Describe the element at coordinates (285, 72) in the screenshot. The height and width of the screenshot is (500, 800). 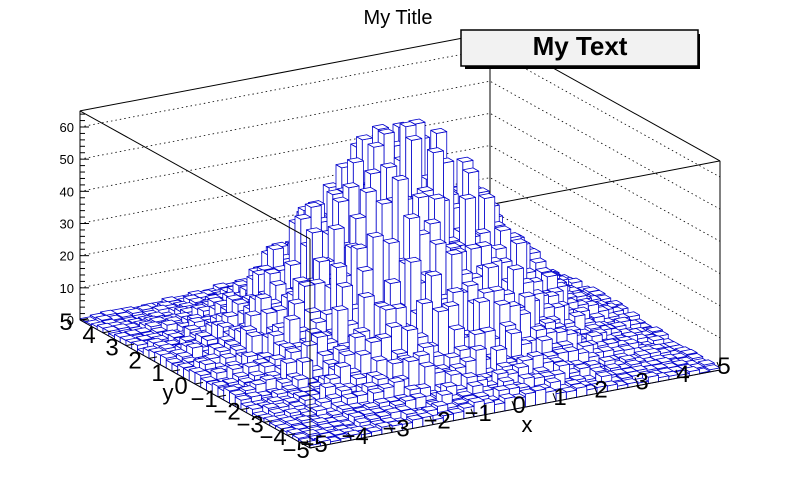
I see `back-frame-edge` at that location.